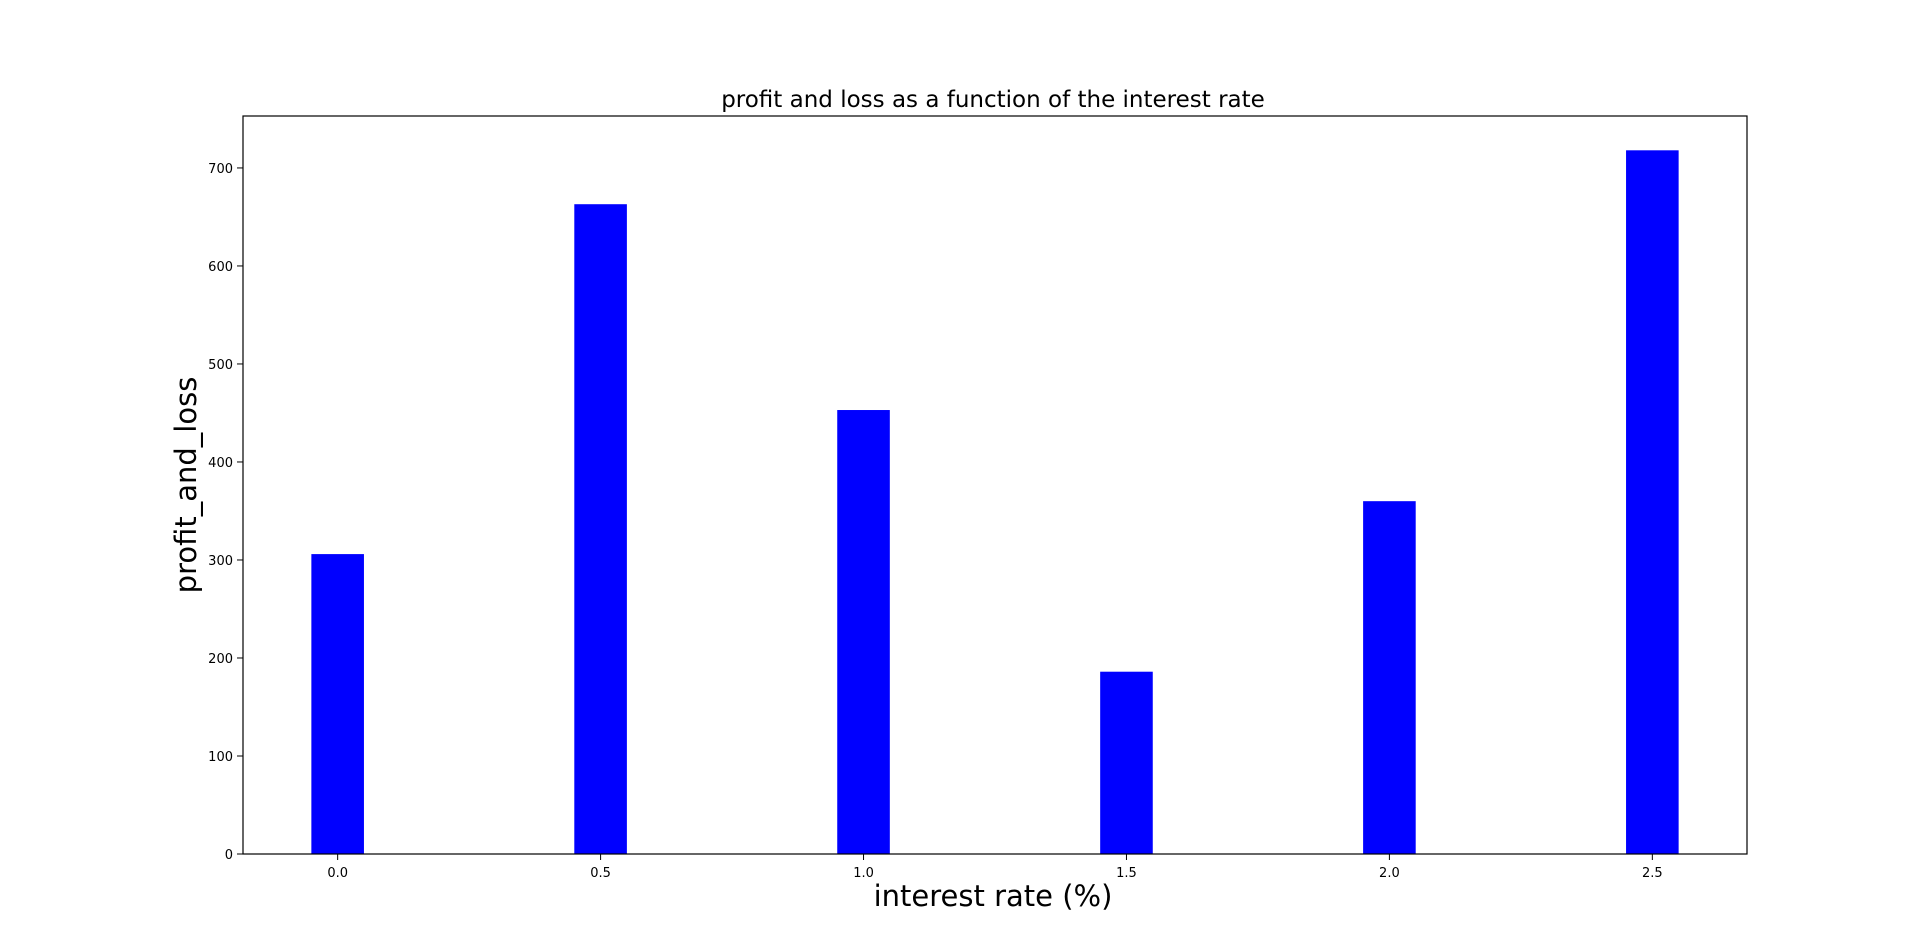  I want to click on y-tick-label: 700, so click(220, 169).